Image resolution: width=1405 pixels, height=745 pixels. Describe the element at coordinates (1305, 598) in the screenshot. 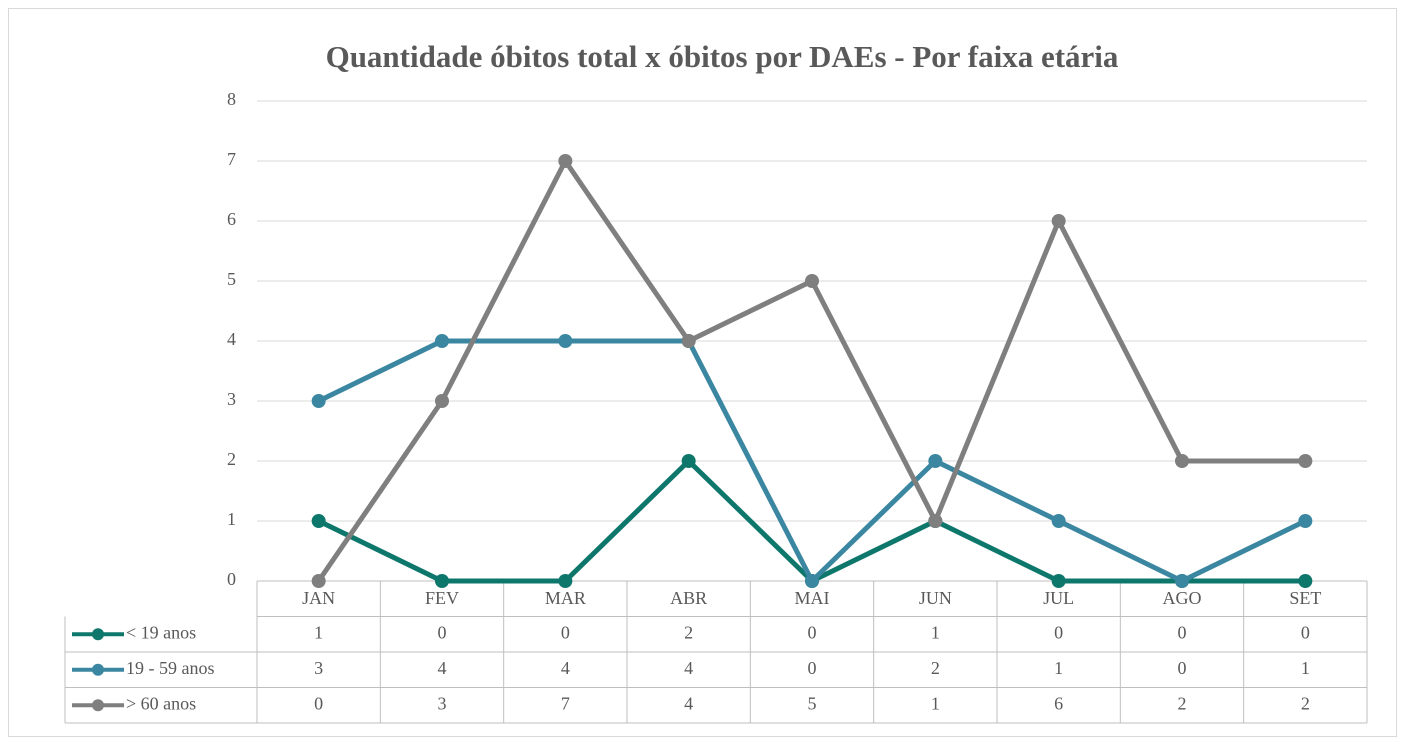

I see `x-tick-label: SET` at that location.